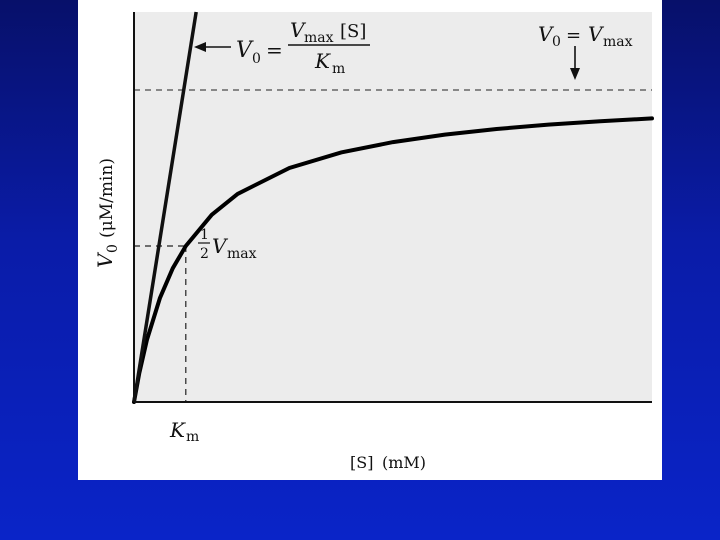 The image size is (720, 540). What do you see at coordinates (242, 254) in the screenshot?
I see `half-sub: max` at bounding box center [242, 254].